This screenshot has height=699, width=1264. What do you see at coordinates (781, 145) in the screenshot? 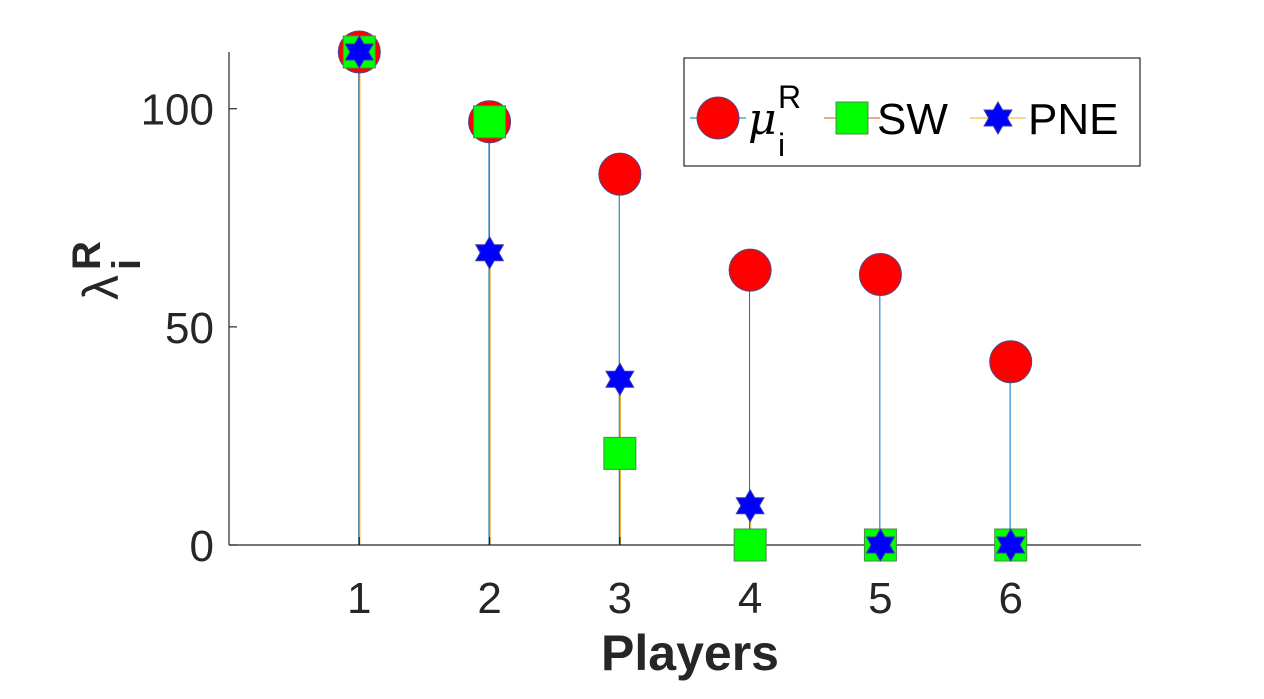
I see `legend-label-sub: i` at bounding box center [781, 145].